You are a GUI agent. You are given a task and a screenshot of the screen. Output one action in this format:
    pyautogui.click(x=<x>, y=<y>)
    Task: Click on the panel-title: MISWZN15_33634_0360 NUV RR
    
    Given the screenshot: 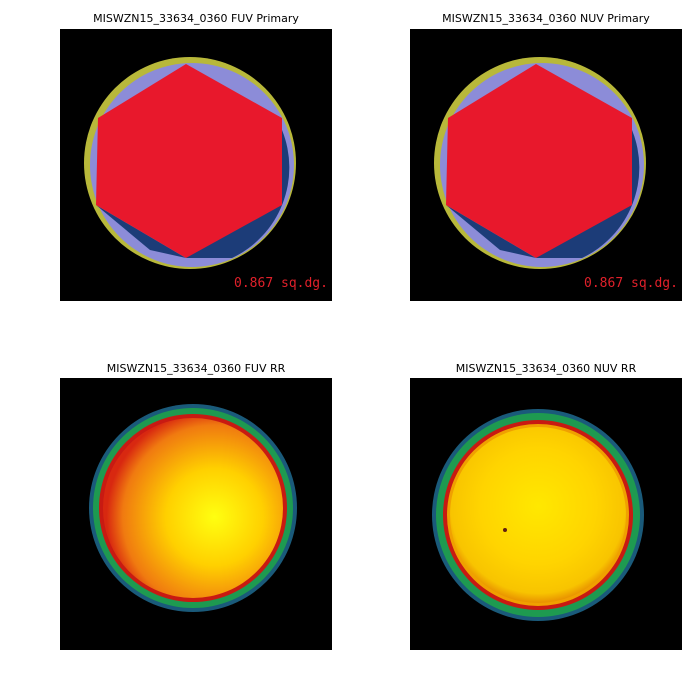 What is the action you would take?
    pyautogui.click(x=546, y=368)
    